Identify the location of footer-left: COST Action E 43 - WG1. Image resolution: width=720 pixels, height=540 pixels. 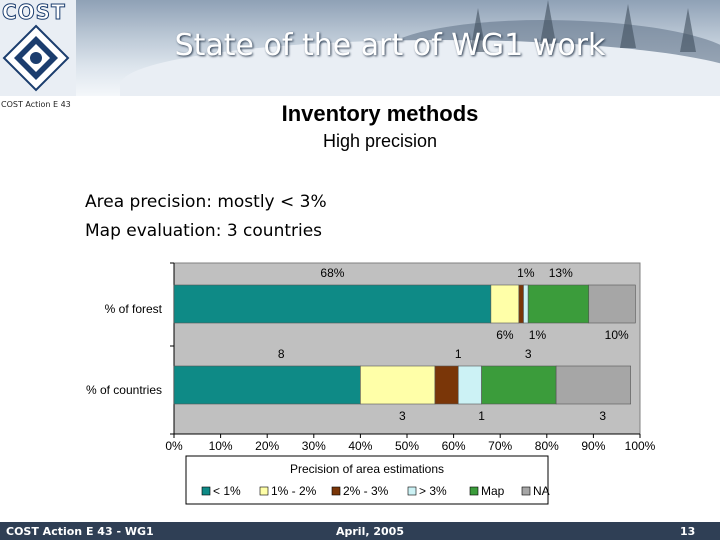
(80, 531).